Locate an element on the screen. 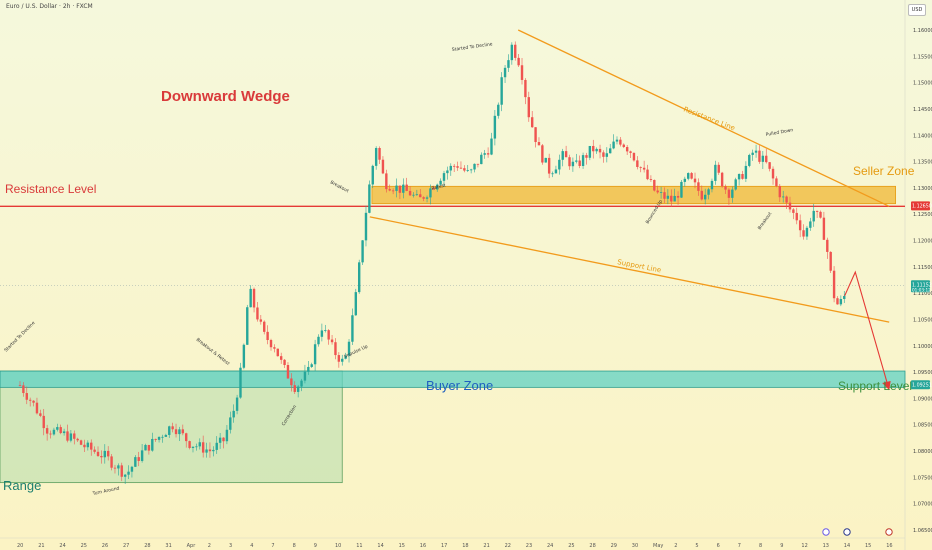  time-tick-label: 12 is located at coordinates (804, 546).